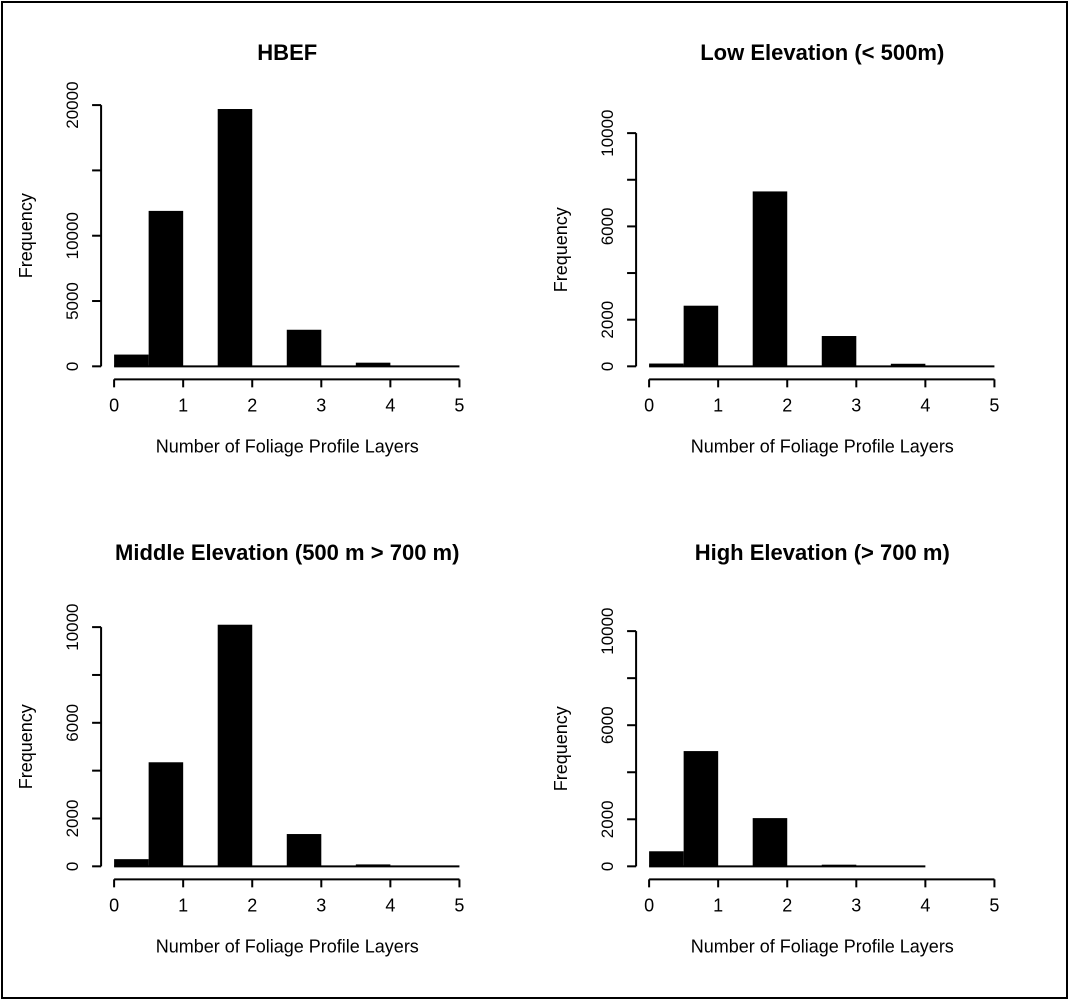 Image resolution: width=1069 pixels, height=1000 pixels. What do you see at coordinates (822, 52) in the screenshot?
I see `panel-title: Low Elevation (< 500m)` at bounding box center [822, 52].